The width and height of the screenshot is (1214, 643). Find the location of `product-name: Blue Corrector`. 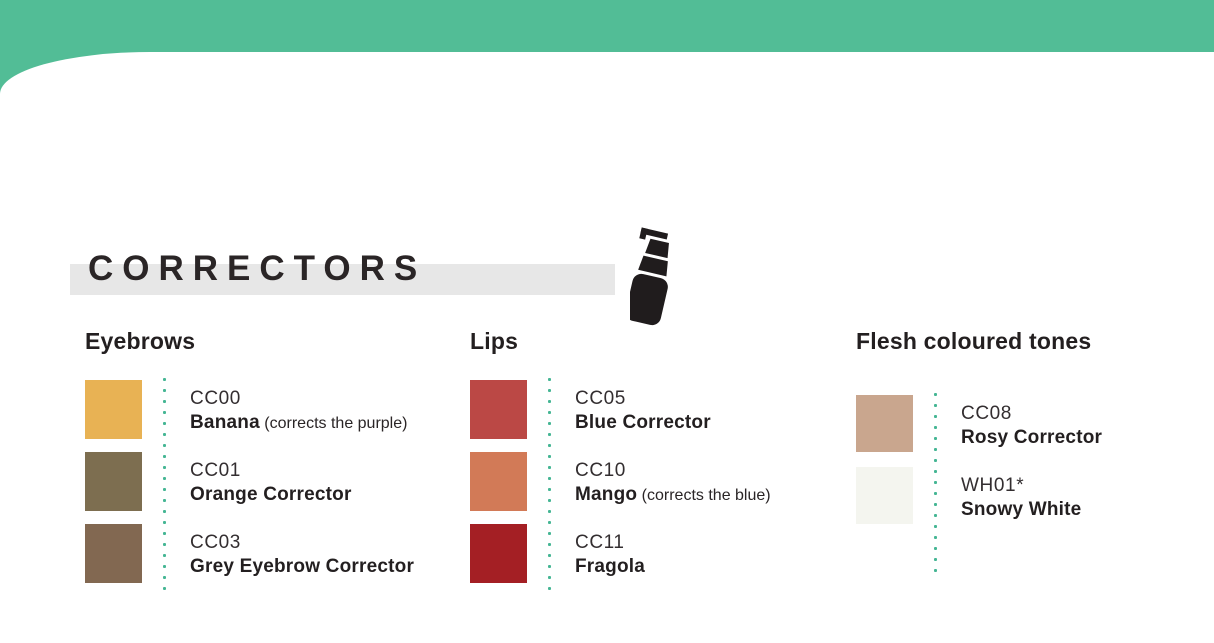

product-name: Blue Corrector is located at coordinates (643, 422).